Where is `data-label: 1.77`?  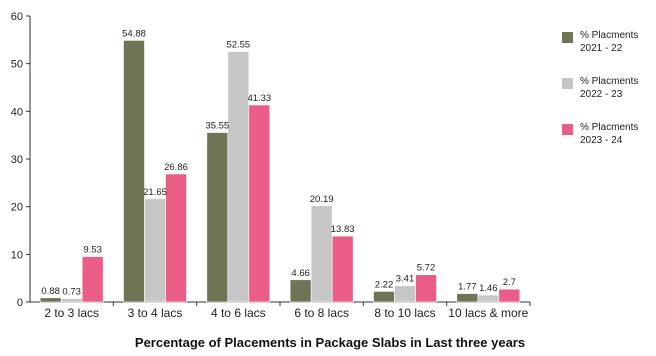
data-label: 1.77 is located at coordinates (467, 287).